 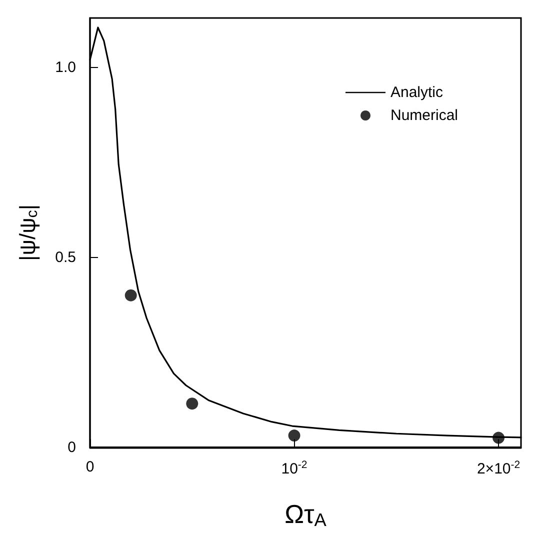 I want to click on y-tick-label: 0, so click(x=72, y=447).